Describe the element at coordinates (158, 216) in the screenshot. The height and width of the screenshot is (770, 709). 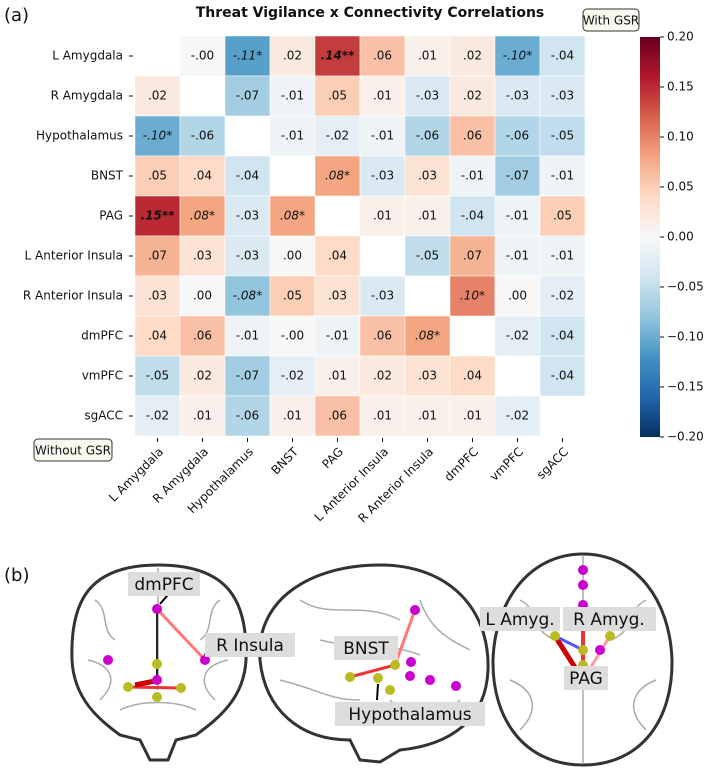
I see `cell-label: .15**` at that location.